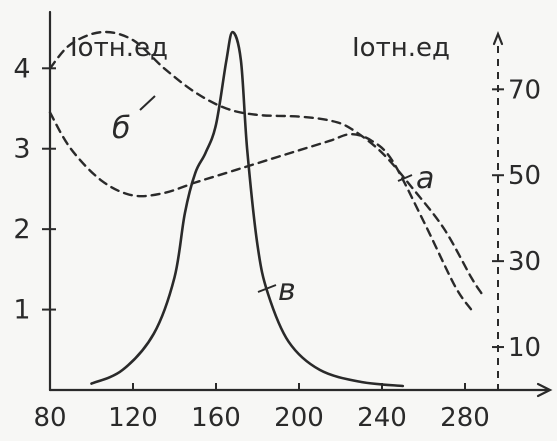 This screenshot has width=557, height=441. Describe the element at coordinates (49, 418) in the screenshot. I see `x-tick-label: 80` at that location.